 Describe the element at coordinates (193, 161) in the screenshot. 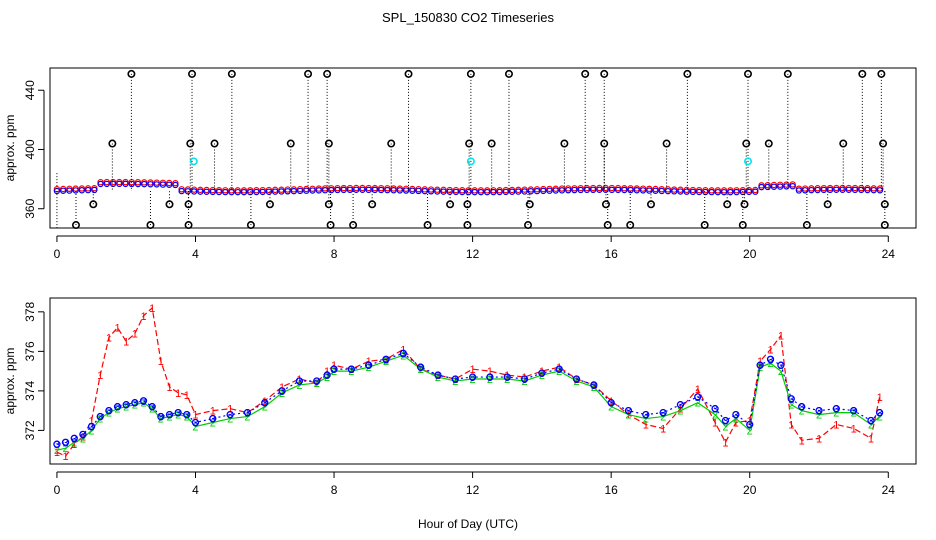

I see `point-reference` at that location.